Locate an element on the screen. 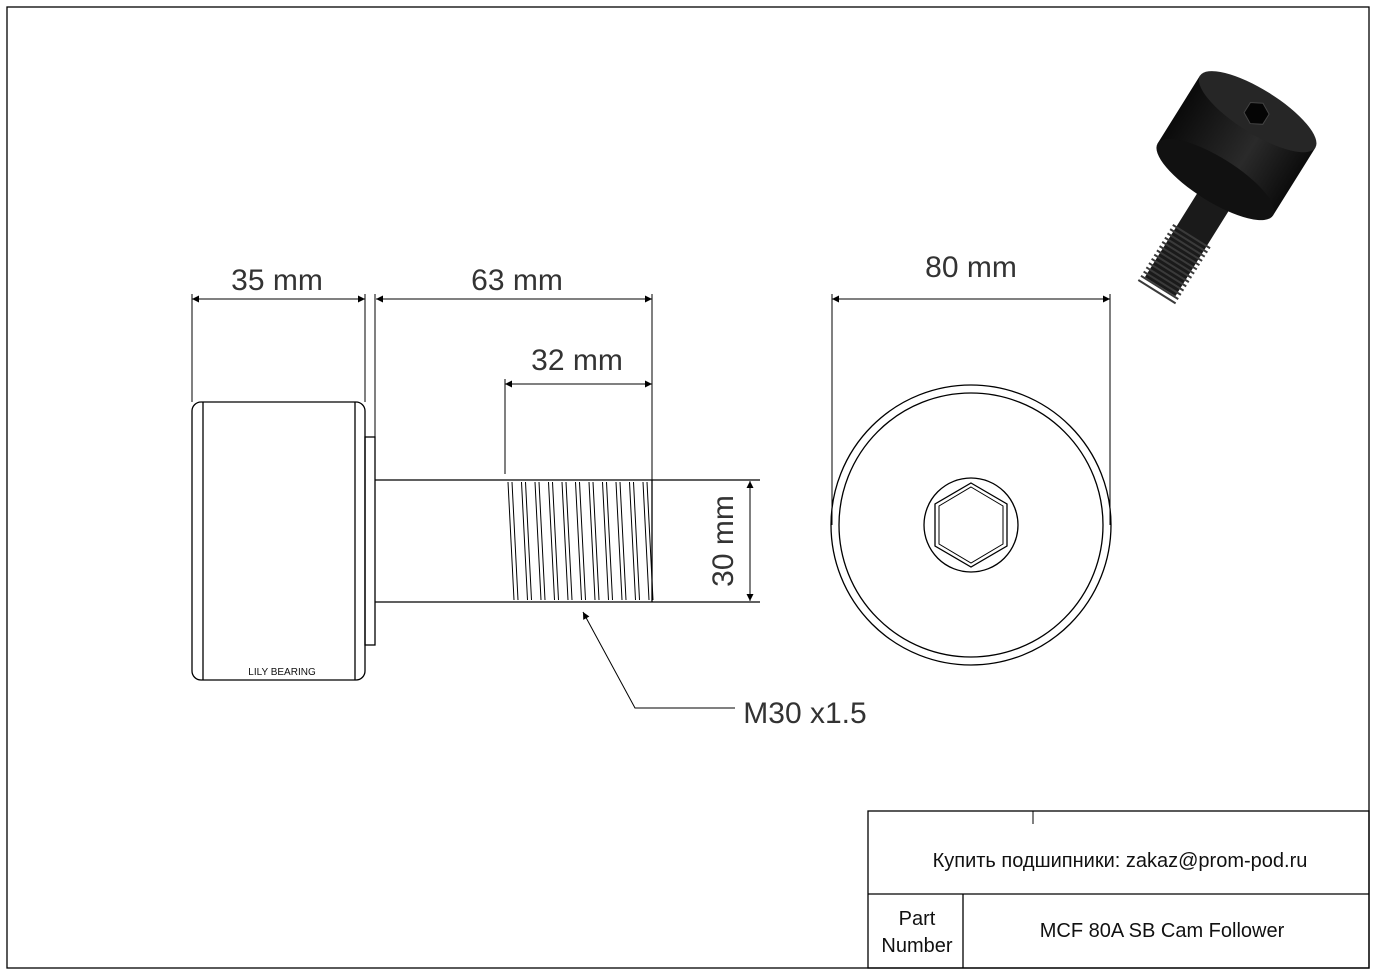  dim-roller-width: 35 mm is located at coordinates (277, 280).